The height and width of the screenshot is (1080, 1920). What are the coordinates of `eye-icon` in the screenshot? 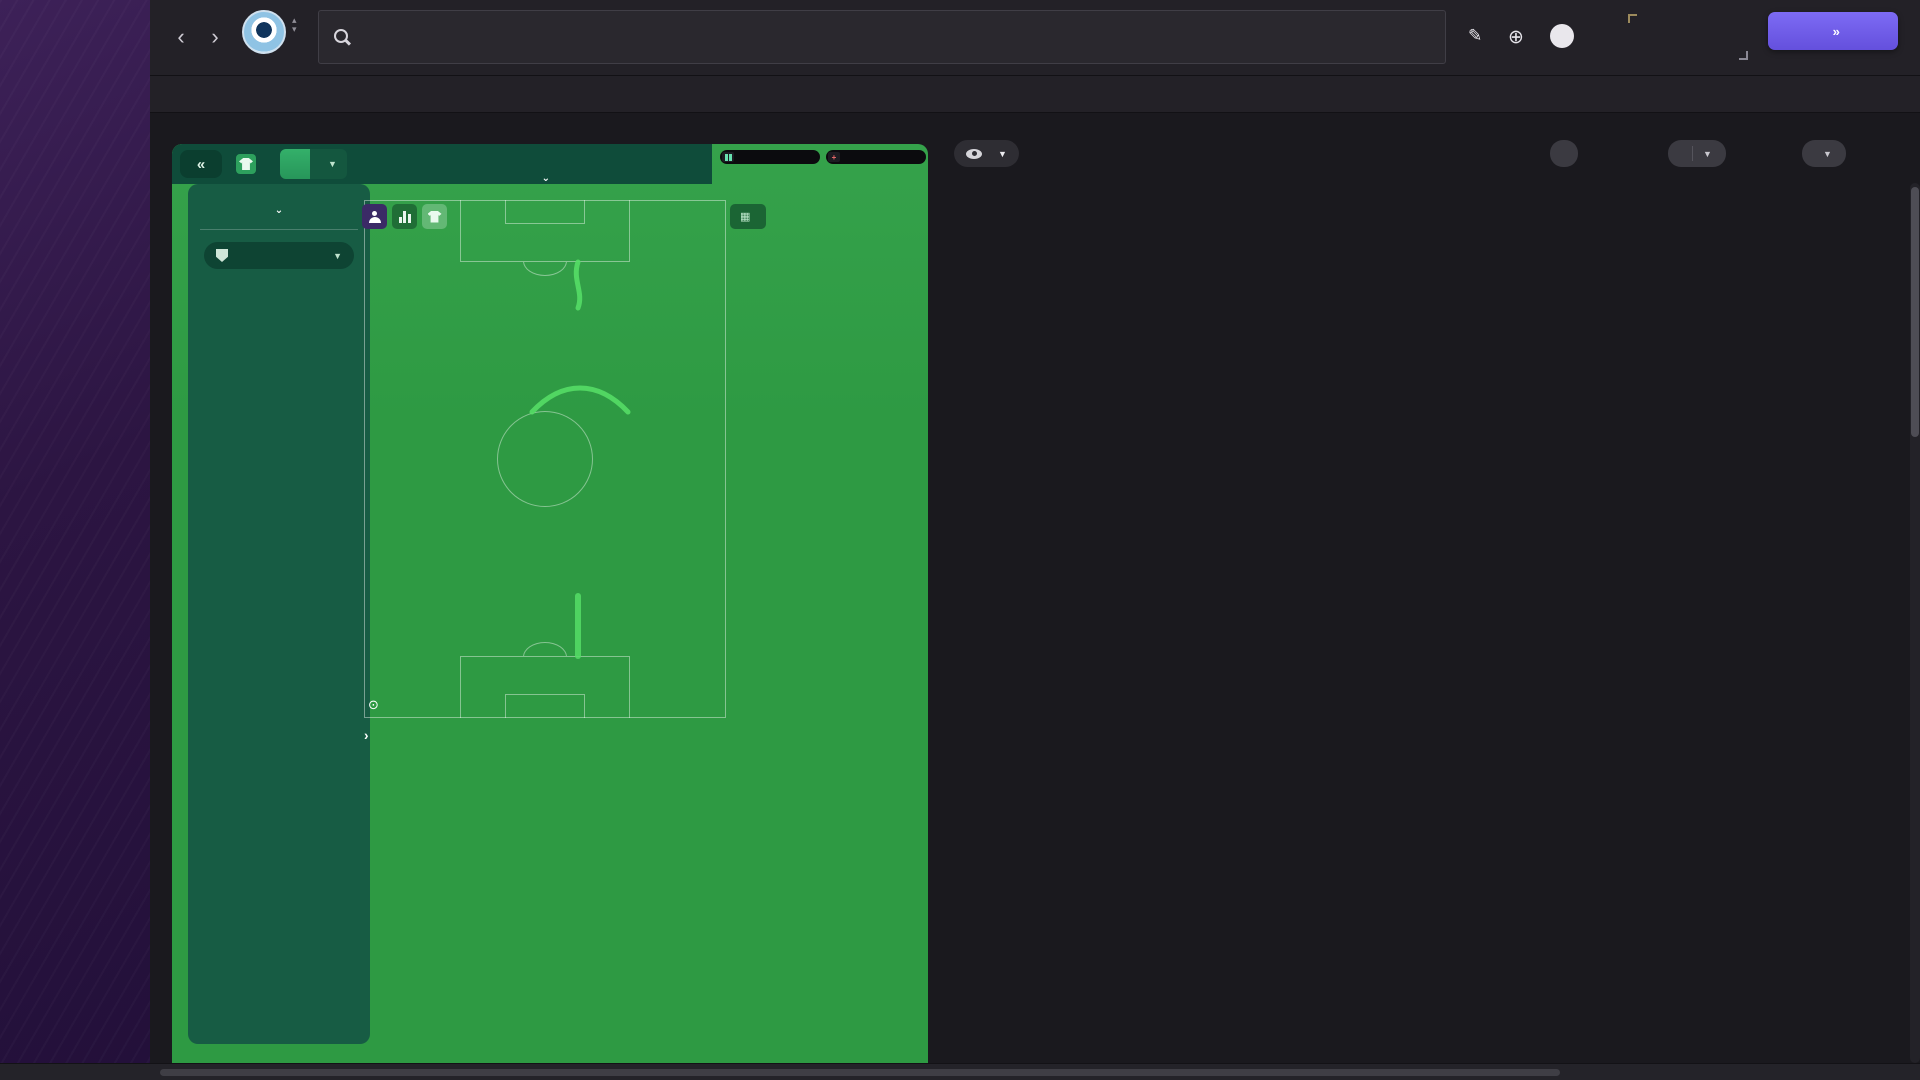 It's located at (974, 153).